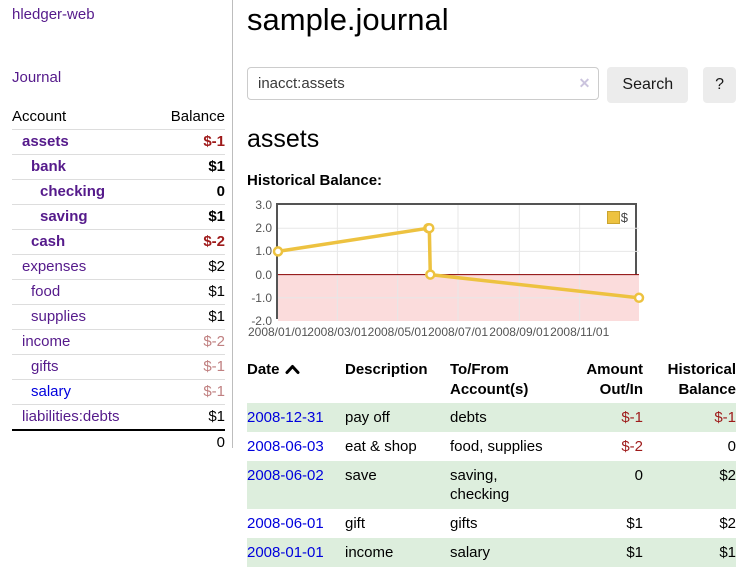 This screenshot has height=582, width=742. I want to click on app-title-link: hledger-web, so click(53, 14).